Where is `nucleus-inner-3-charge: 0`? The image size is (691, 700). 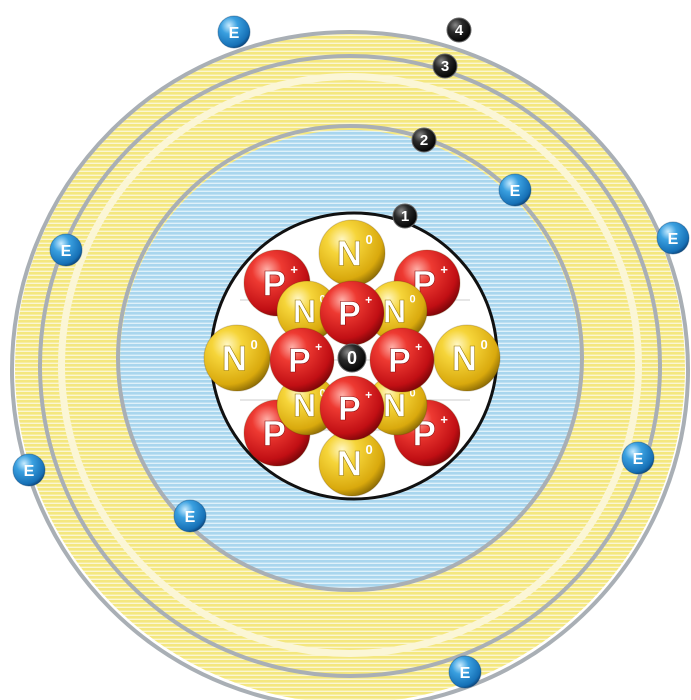 nucleus-inner-3-charge: 0 is located at coordinates (413, 394).